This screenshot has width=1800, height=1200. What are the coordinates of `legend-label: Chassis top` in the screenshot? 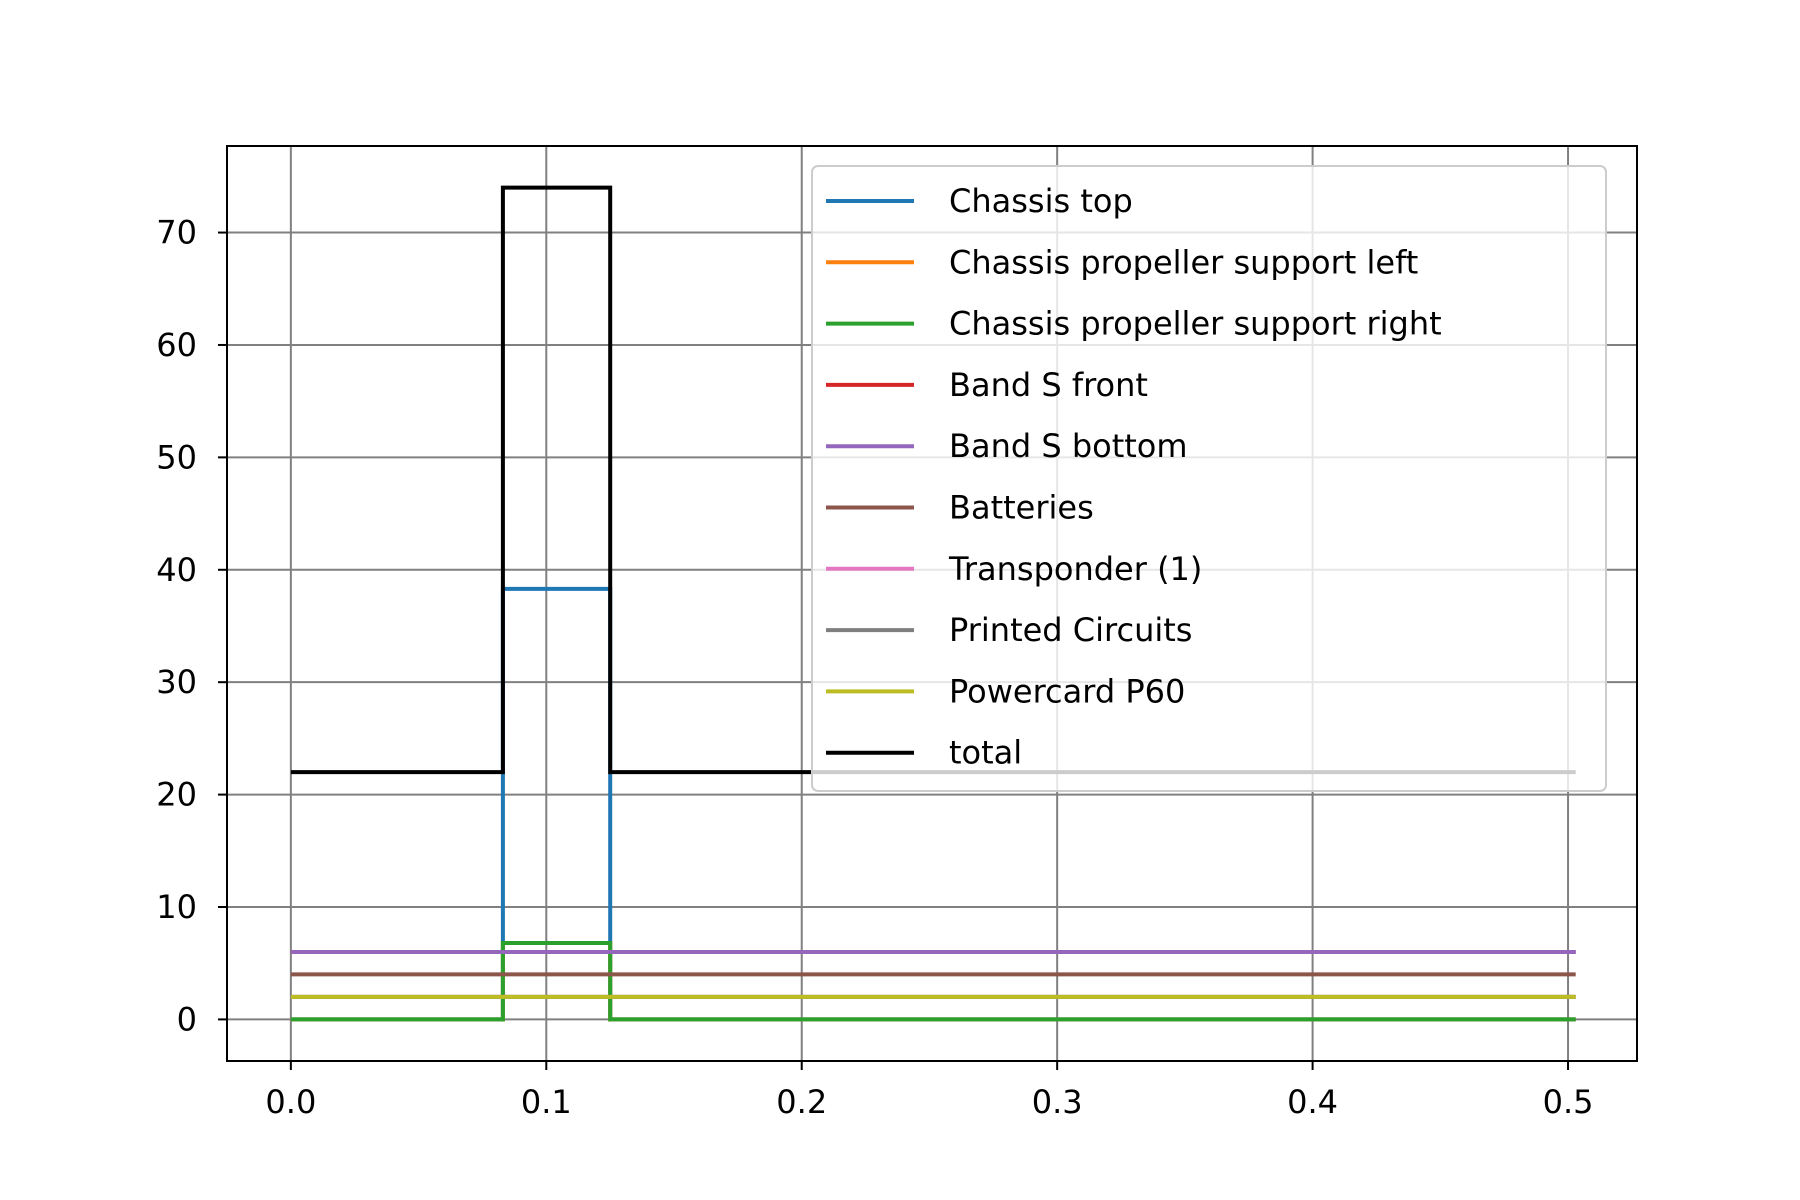 It's located at (1041, 201).